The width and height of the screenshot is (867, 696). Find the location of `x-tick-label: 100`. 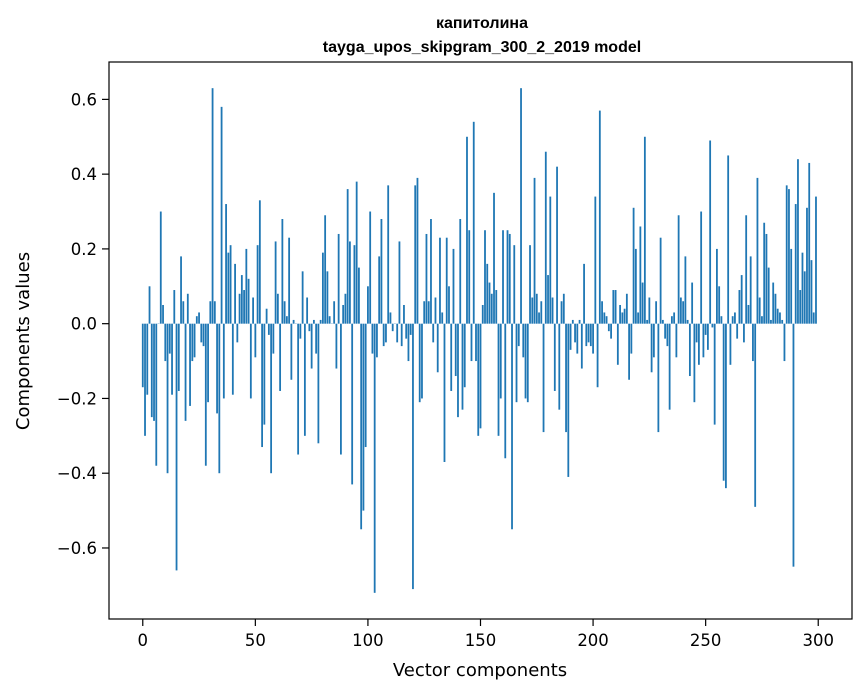

x-tick-label: 100 is located at coordinates (368, 640).